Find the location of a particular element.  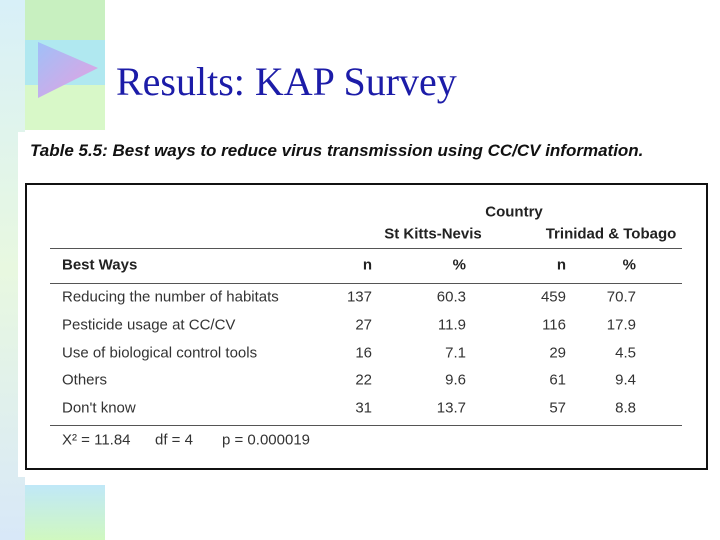

cell: 7.1 is located at coordinates (455, 353).